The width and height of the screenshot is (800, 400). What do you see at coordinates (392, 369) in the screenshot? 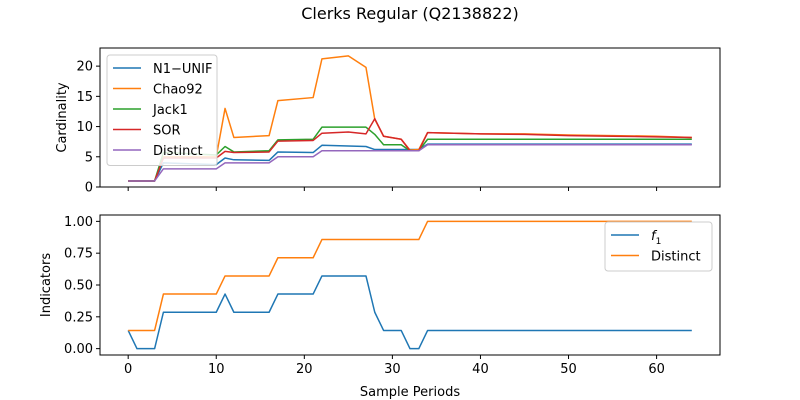
I see `x-tick-label: 30` at bounding box center [392, 369].